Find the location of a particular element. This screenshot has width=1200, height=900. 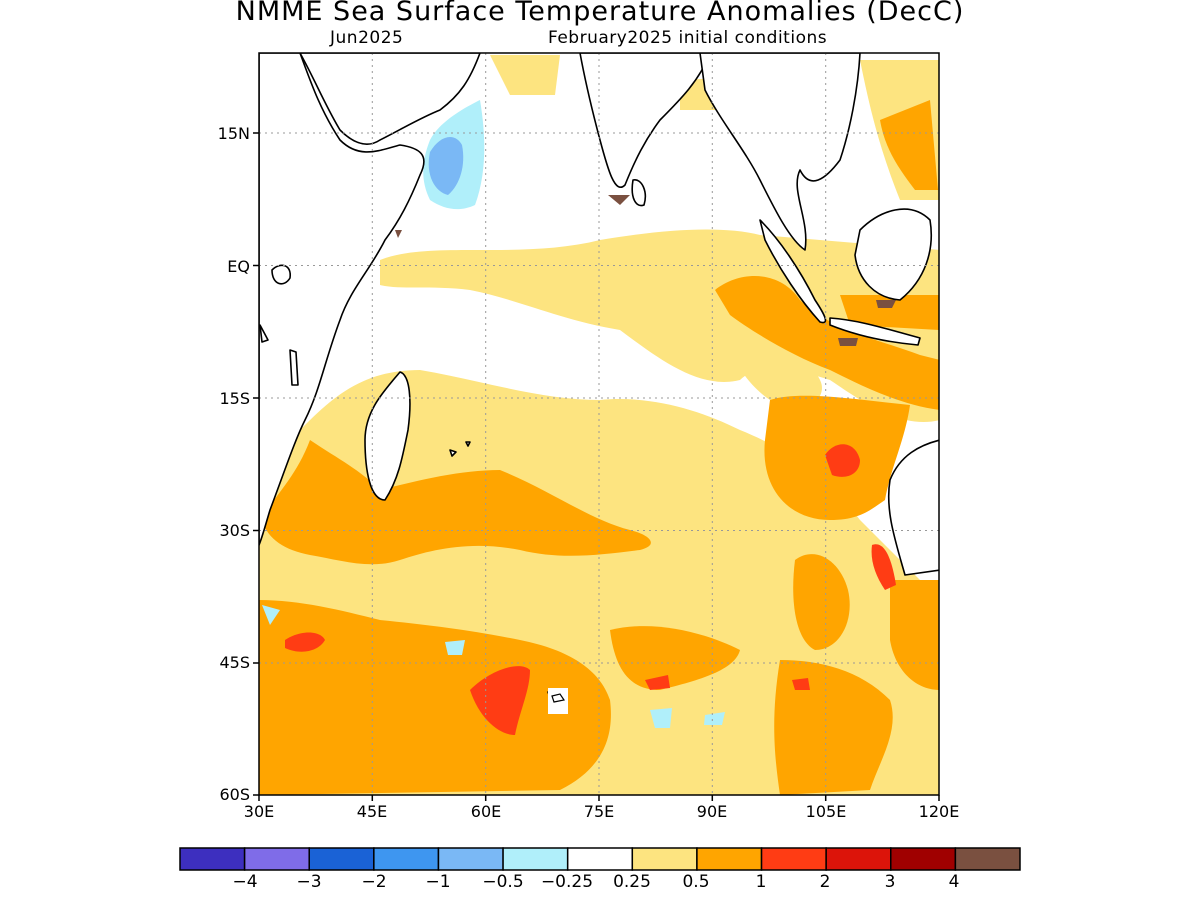

lat-label-15n: 15N is located at coordinates (233, 133).